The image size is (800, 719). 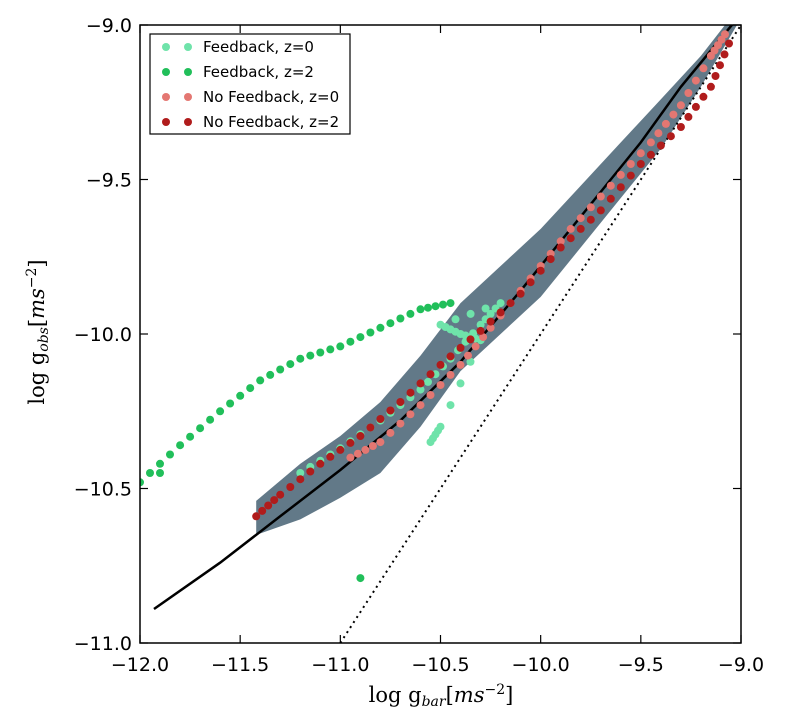 I want to click on x-tick-label: −12.0, so click(x=140, y=665).